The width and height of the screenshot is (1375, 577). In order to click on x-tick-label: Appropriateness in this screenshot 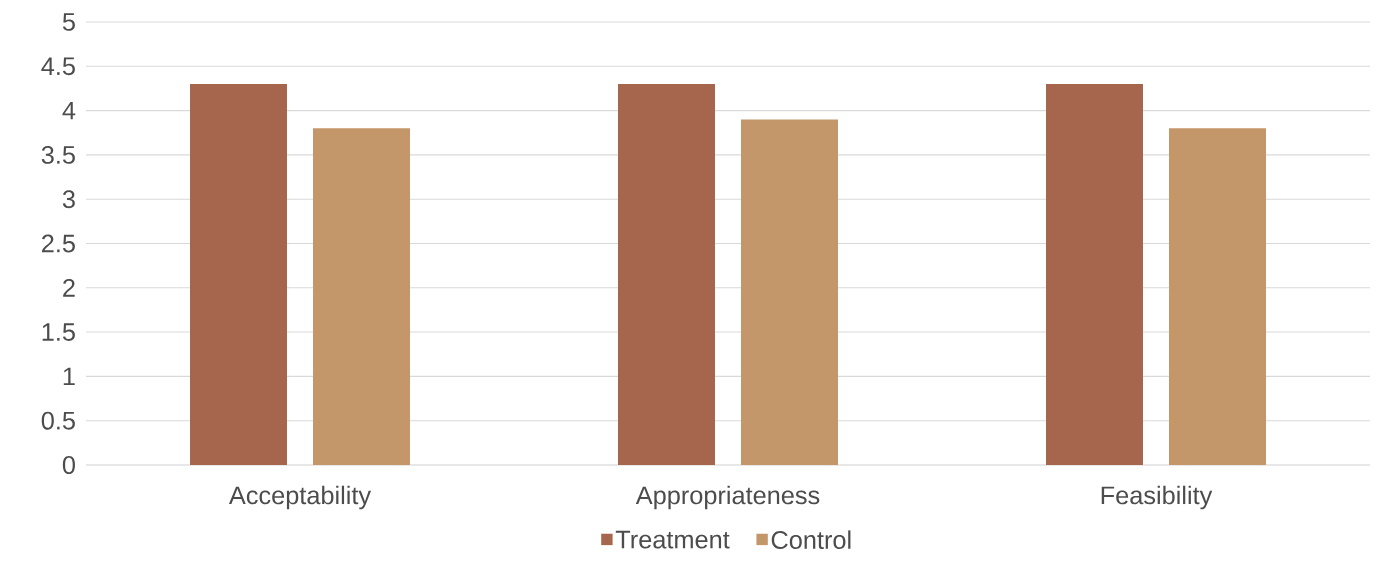, I will do `click(727, 497)`.